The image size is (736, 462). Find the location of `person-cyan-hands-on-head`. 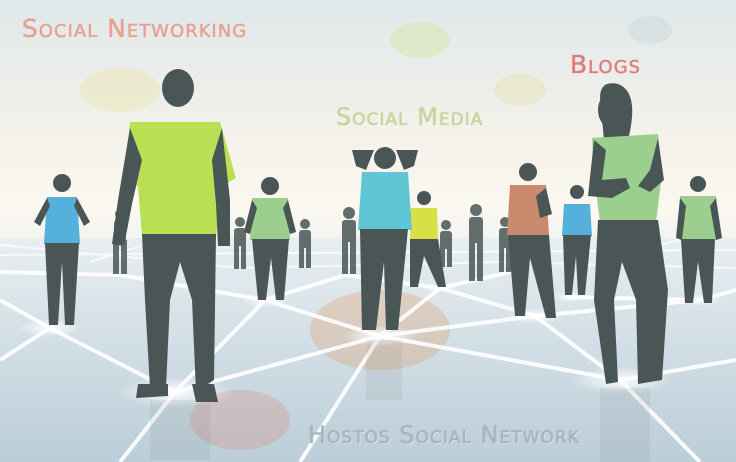

person-cyan-hands-on-head is located at coordinates (385, 238).